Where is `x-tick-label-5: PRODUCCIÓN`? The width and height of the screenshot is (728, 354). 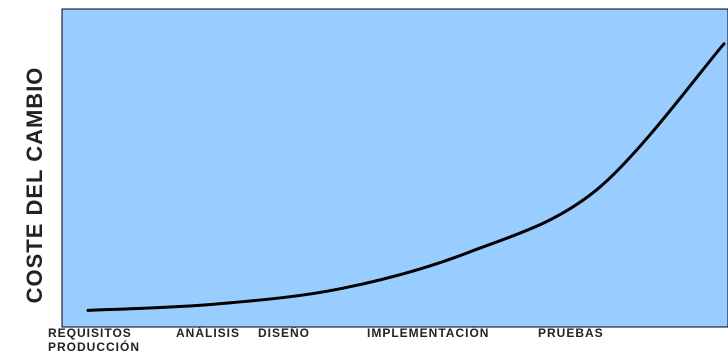 x-tick-label-5: PRODUCCIÓN is located at coordinates (94, 346).